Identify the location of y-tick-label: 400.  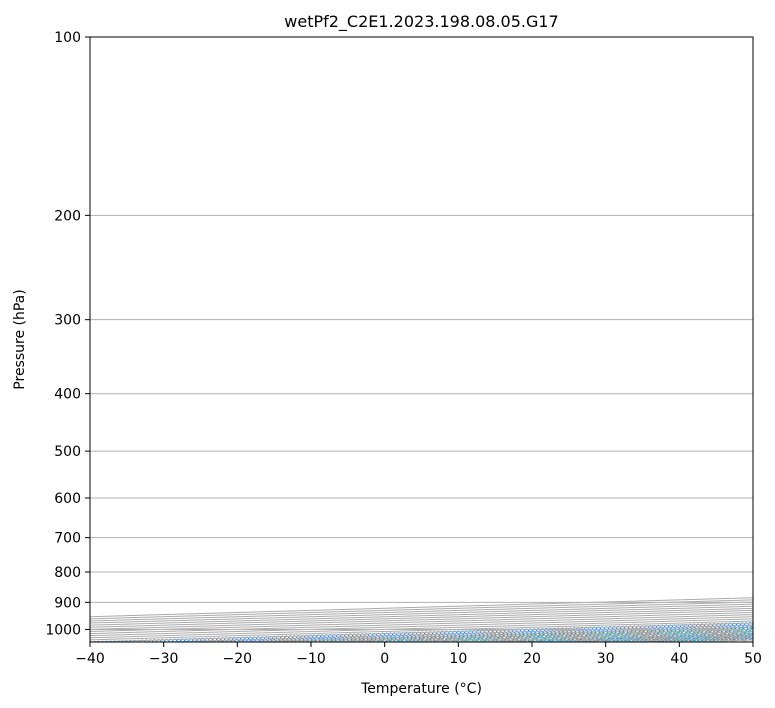
(67, 395).